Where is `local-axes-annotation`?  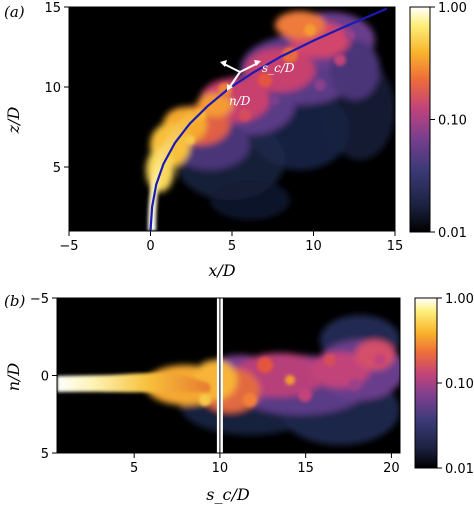 local-axes-annotation is located at coordinates (240, 75).